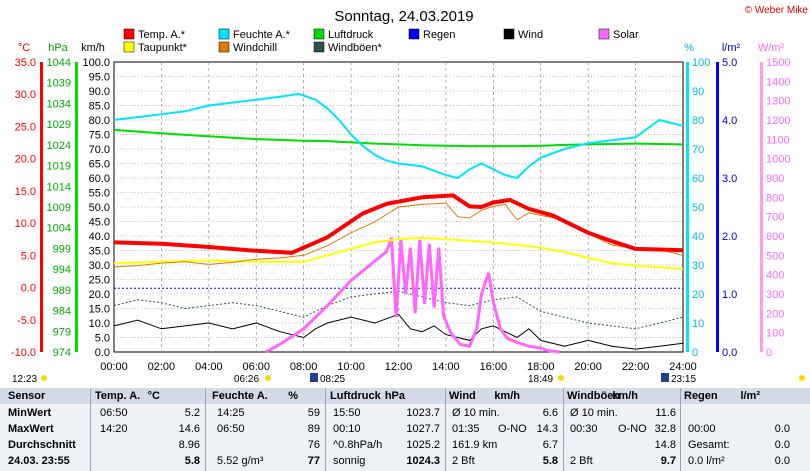 This screenshot has width=810, height=471. Describe the element at coordinates (256, 367) in the screenshot. I see `tick-x: 06:00` at that location.